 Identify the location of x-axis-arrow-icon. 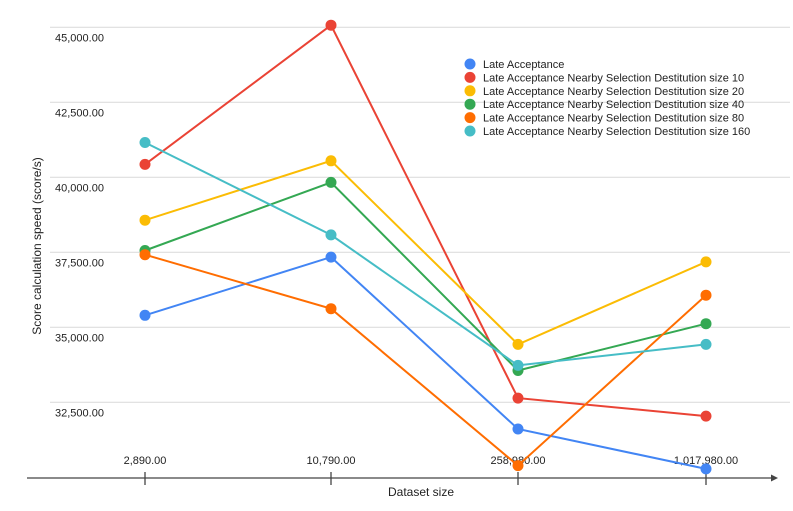
(774, 478).